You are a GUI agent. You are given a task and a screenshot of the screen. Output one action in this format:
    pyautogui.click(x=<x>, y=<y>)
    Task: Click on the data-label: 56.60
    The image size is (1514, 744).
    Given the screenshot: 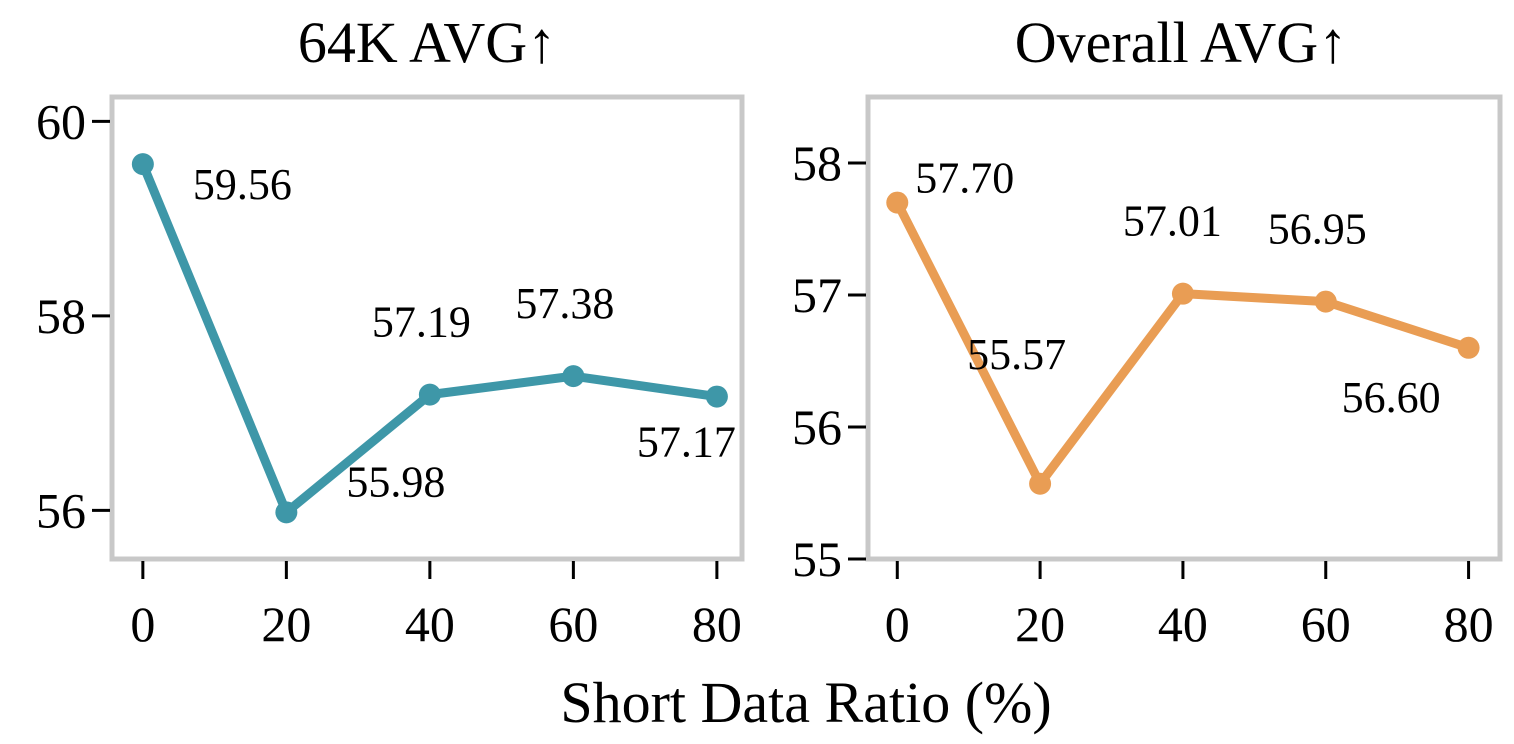 What is the action you would take?
    pyautogui.click(x=1391, y=397)
    